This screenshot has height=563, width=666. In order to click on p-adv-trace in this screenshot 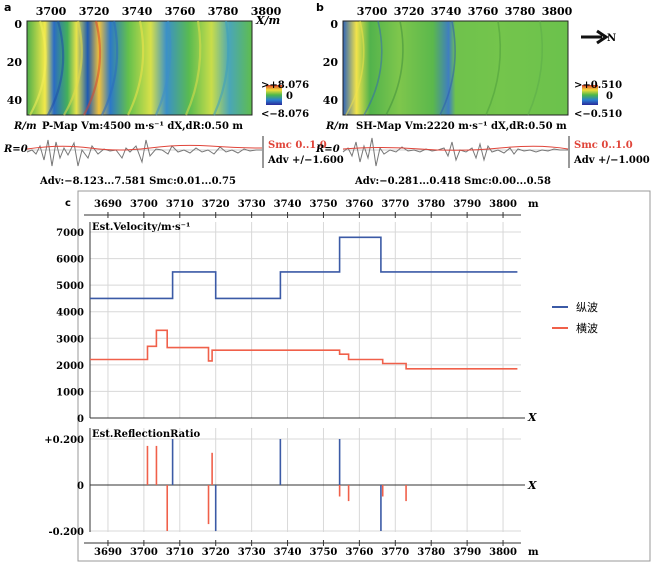, I will do `click(144, 153)`.